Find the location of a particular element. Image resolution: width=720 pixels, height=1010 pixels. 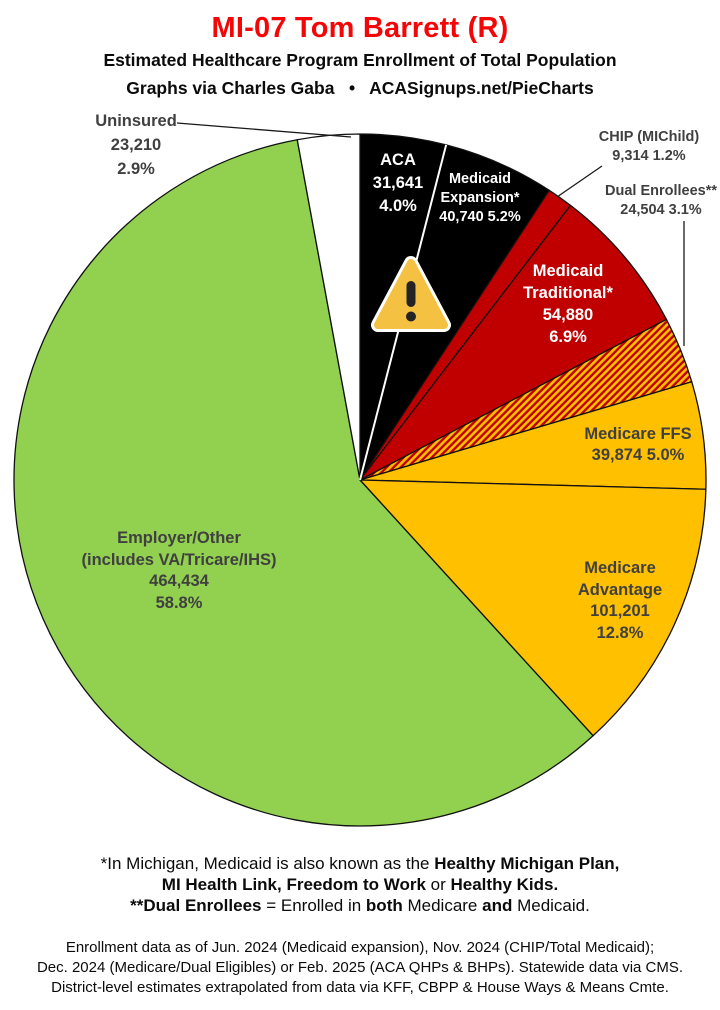

page-title: MI-07 Tom Barrett (R) is located at coordinates (360, 28).